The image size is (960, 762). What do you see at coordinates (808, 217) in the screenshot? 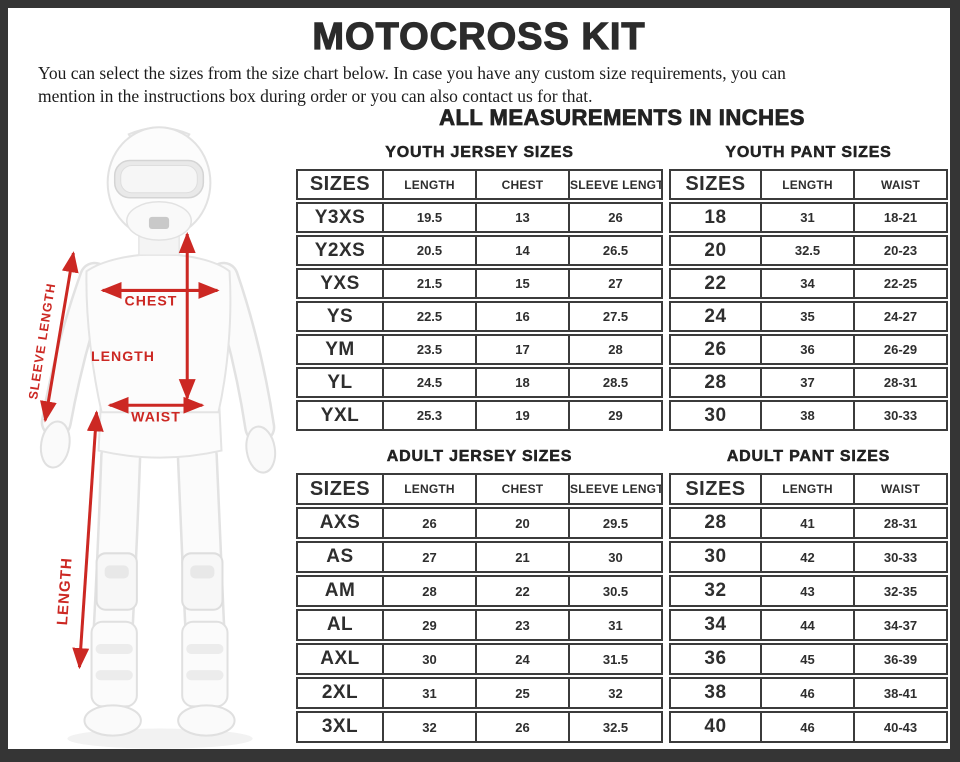
I see `table-row: 18 31 18-21` at bounding box center [808, 217].